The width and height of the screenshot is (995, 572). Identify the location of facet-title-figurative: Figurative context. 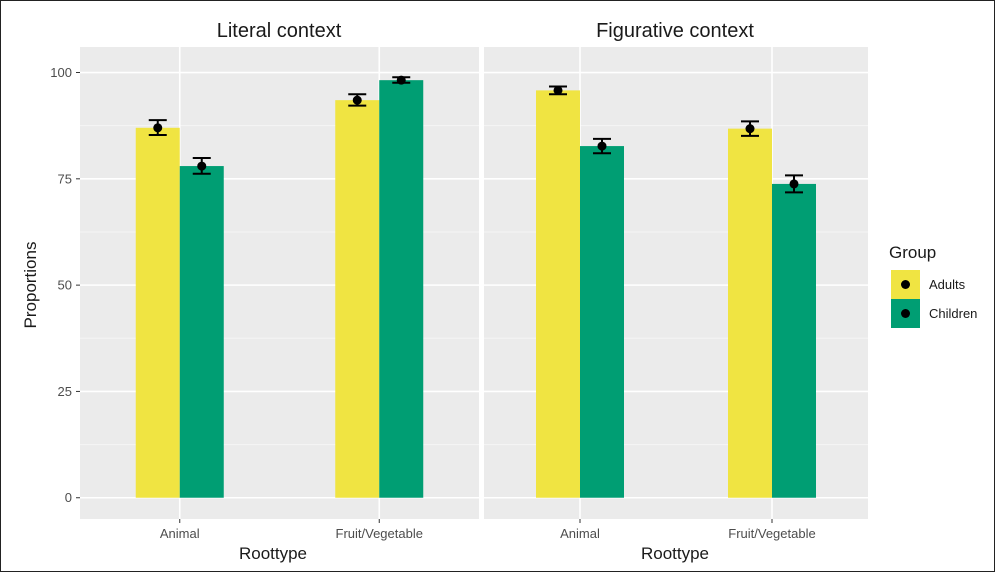
(675, 31).